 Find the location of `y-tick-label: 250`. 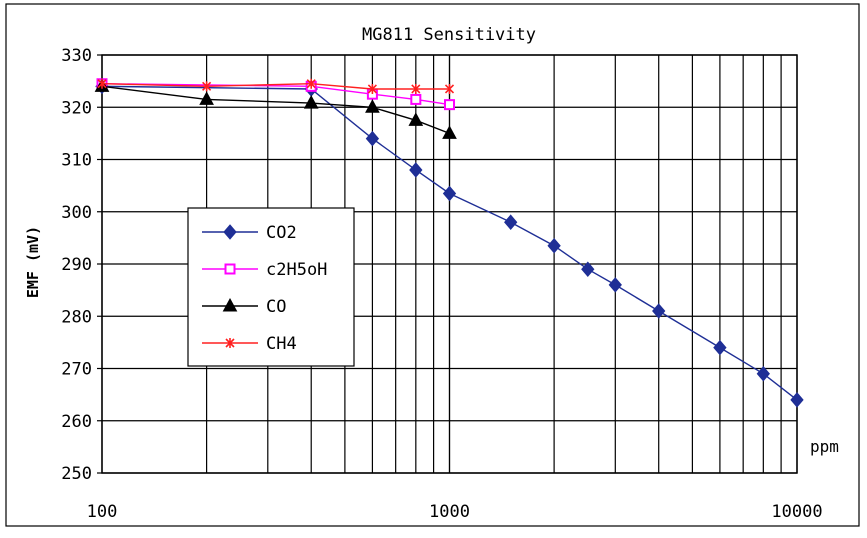

y-tick-label: 250 is located at coordinates (76, 474).